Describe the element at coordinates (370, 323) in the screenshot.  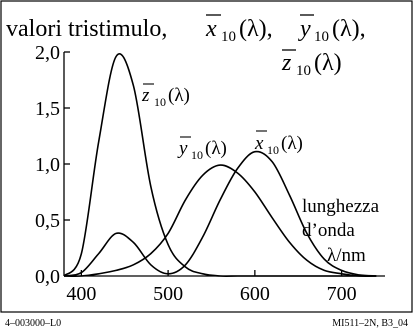
I see `footer-right: MI511–2N, B3_04` at that location.